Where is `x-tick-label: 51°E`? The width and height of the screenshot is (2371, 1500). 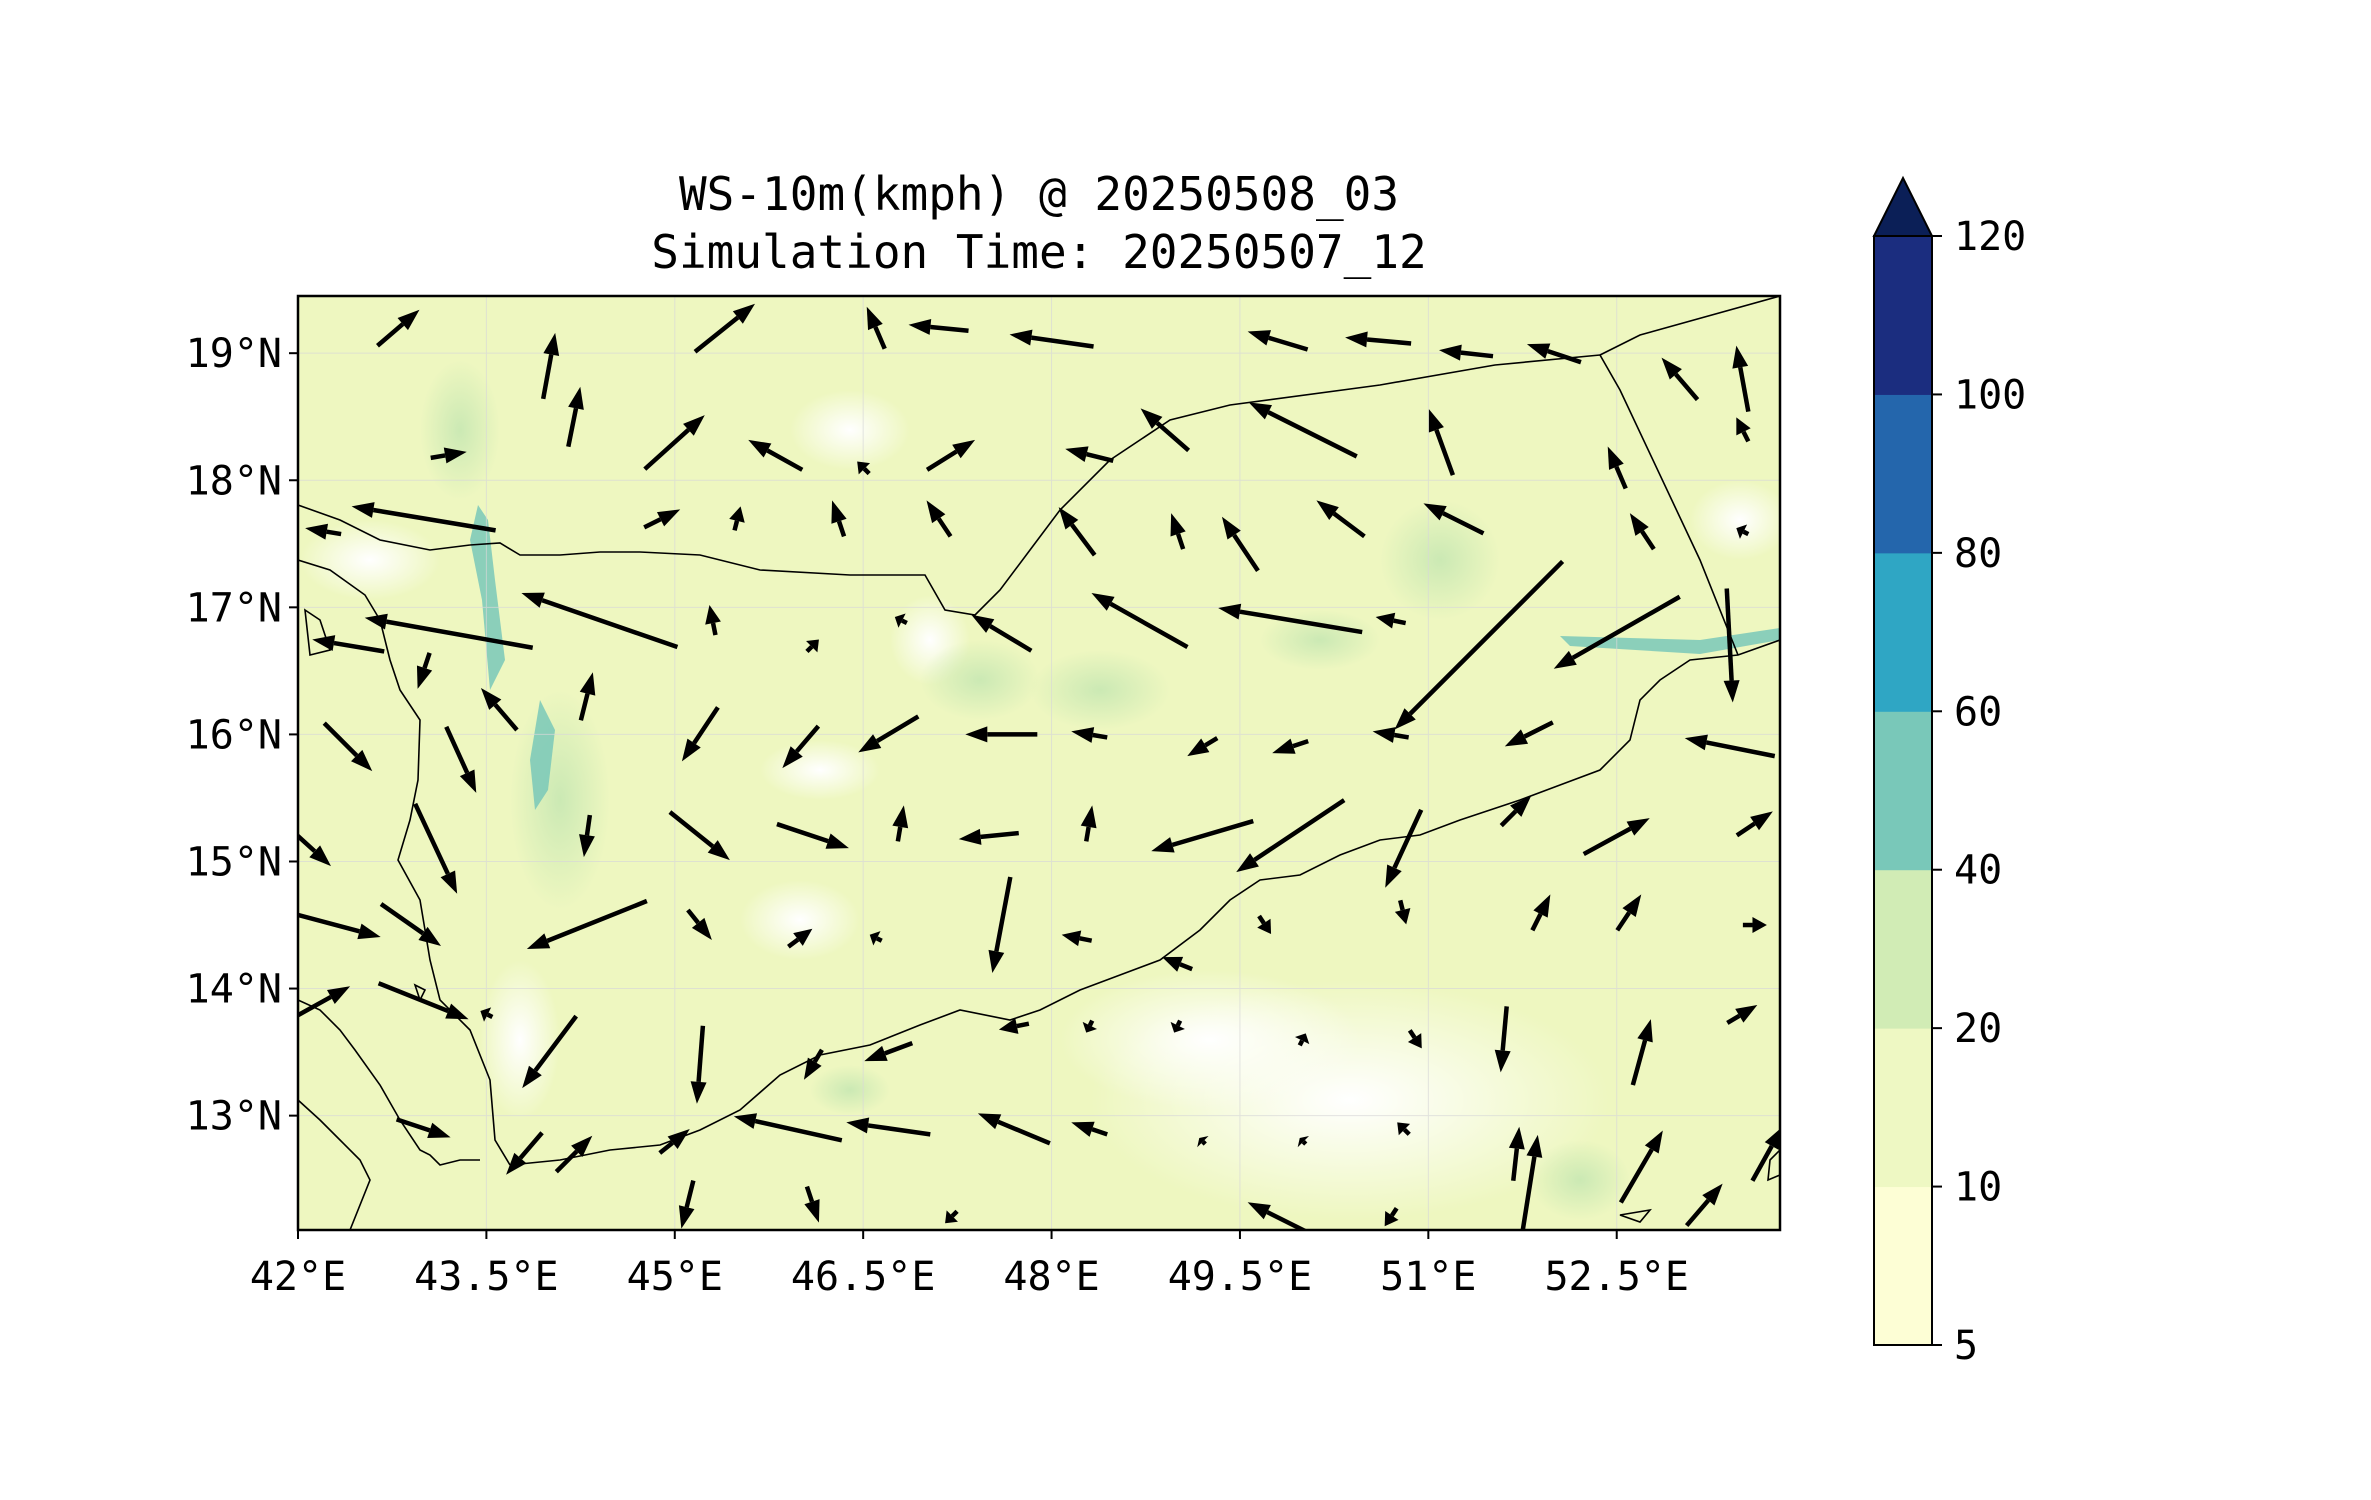 x-tick-label: 51°E is located at coordinates (1428, 1277).